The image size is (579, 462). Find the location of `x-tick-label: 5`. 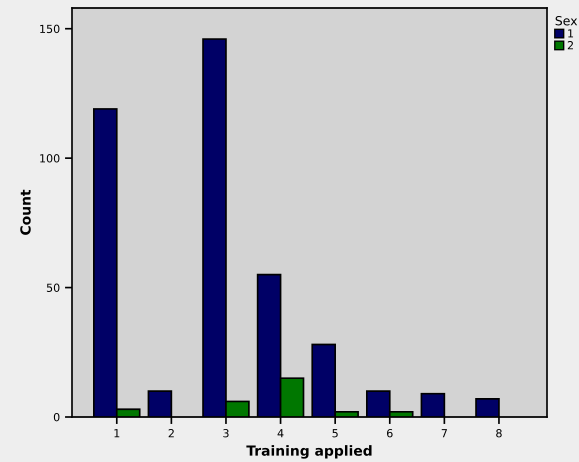

x-tick-label: 5 is located at coordinates (335, 433).